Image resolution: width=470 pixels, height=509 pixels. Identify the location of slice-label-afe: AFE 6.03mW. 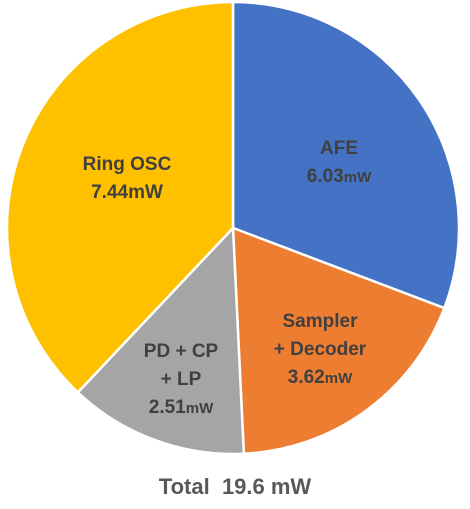
(339, 162).